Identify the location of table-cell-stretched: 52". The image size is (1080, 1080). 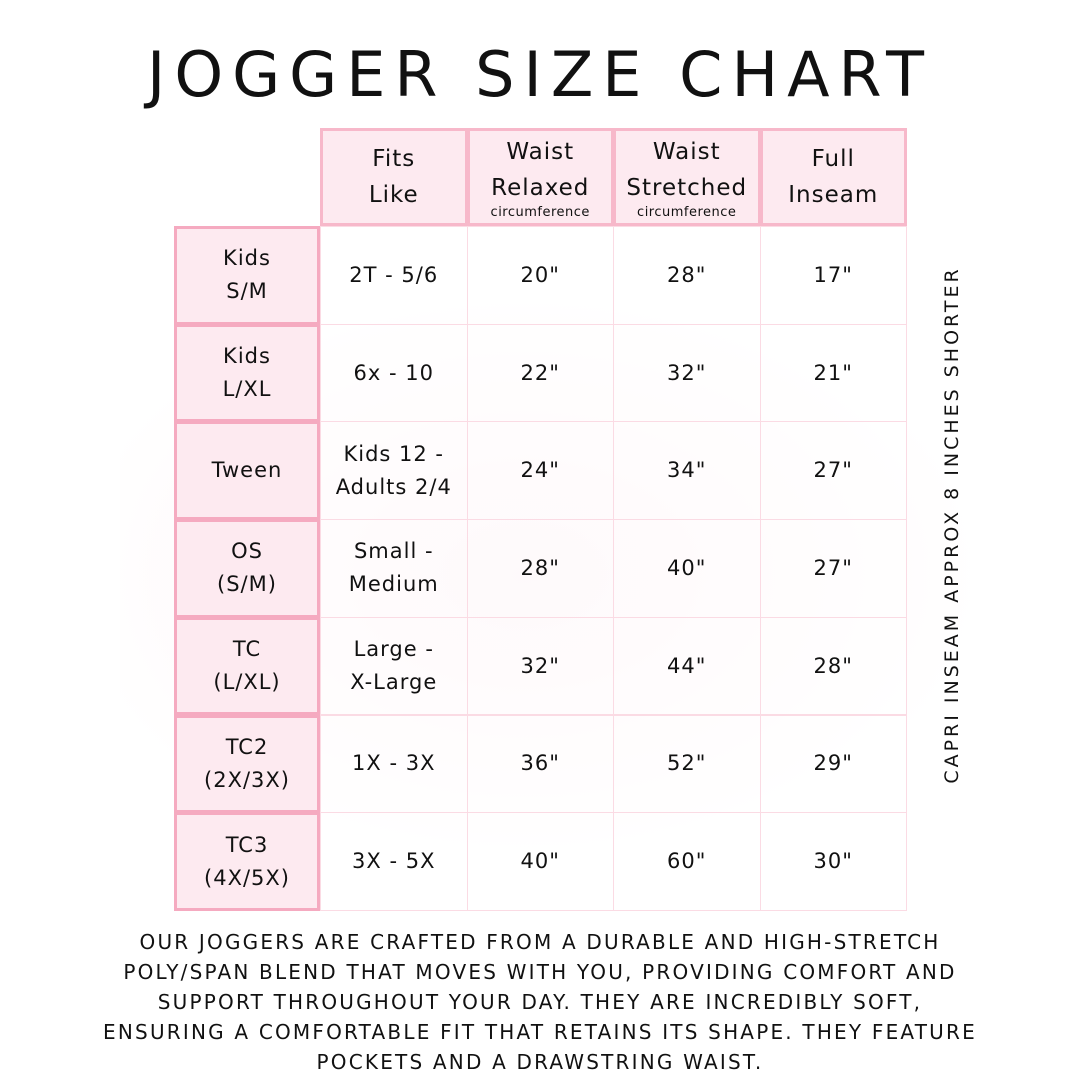
(687, 764).